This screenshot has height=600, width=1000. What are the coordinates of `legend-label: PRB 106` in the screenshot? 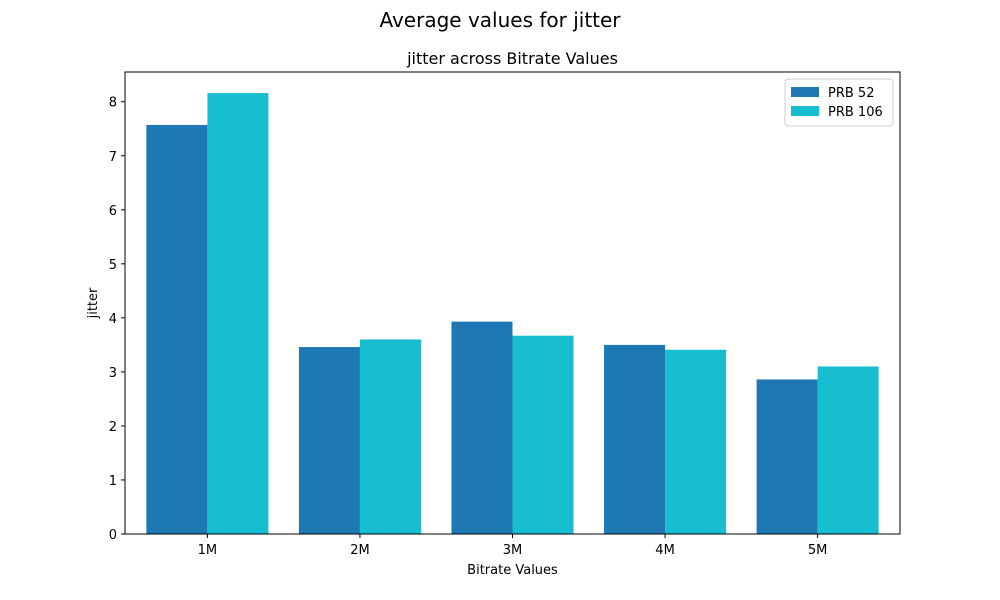 It's located at (855, 112).